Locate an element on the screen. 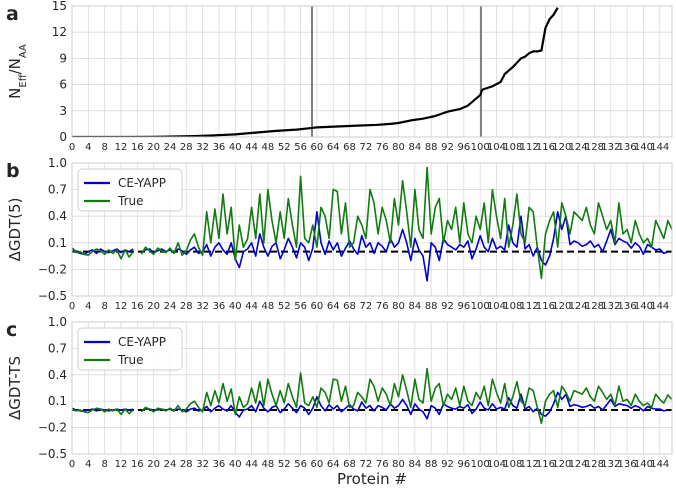 Image resolution: width=676 pixels, height=489 pixels. y-axis-label: NEff/NAA is located at coordinates (17, 71).